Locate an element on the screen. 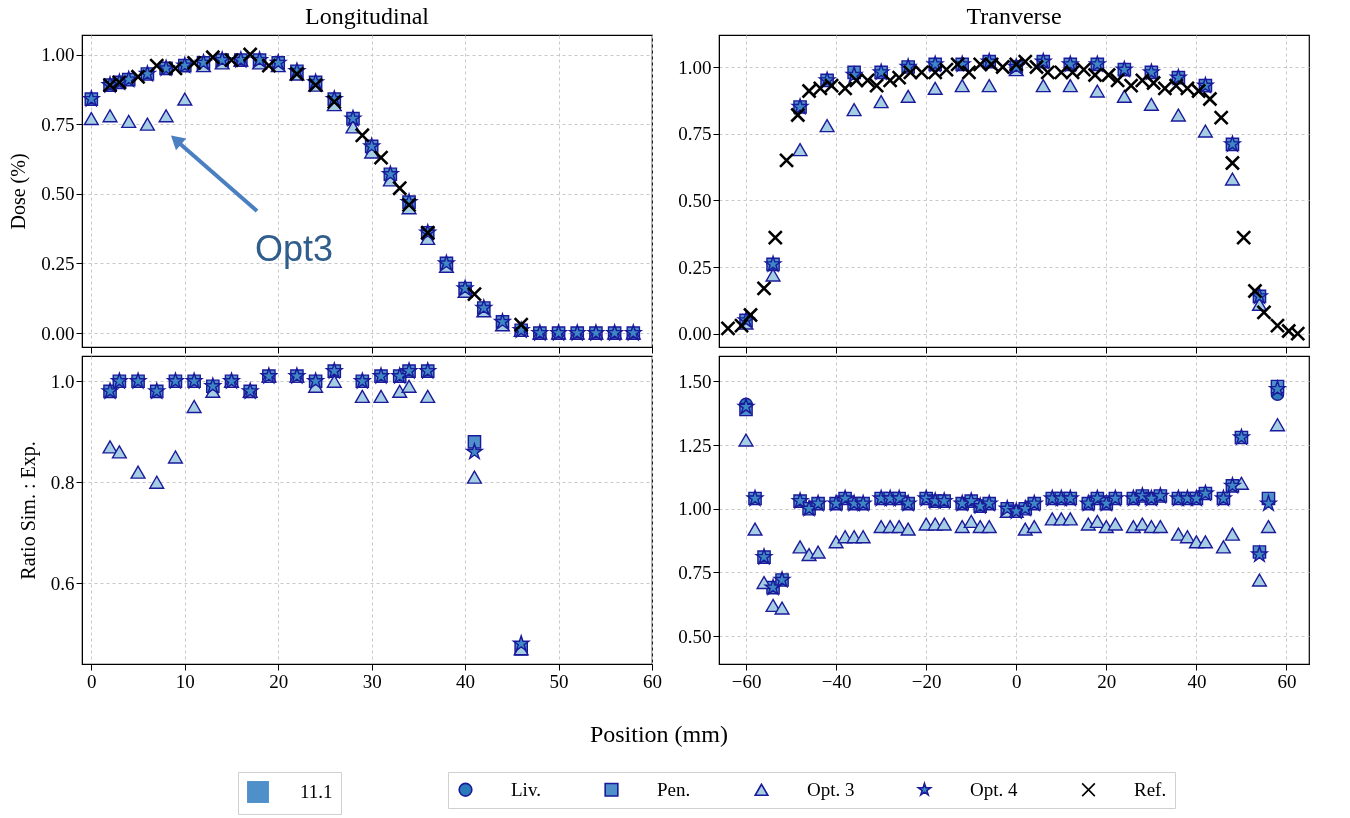 Image resolution: width=1350 pixels, height=818 pixels. x-axis-title: Position (mm) is located at coordinates (658, 733).